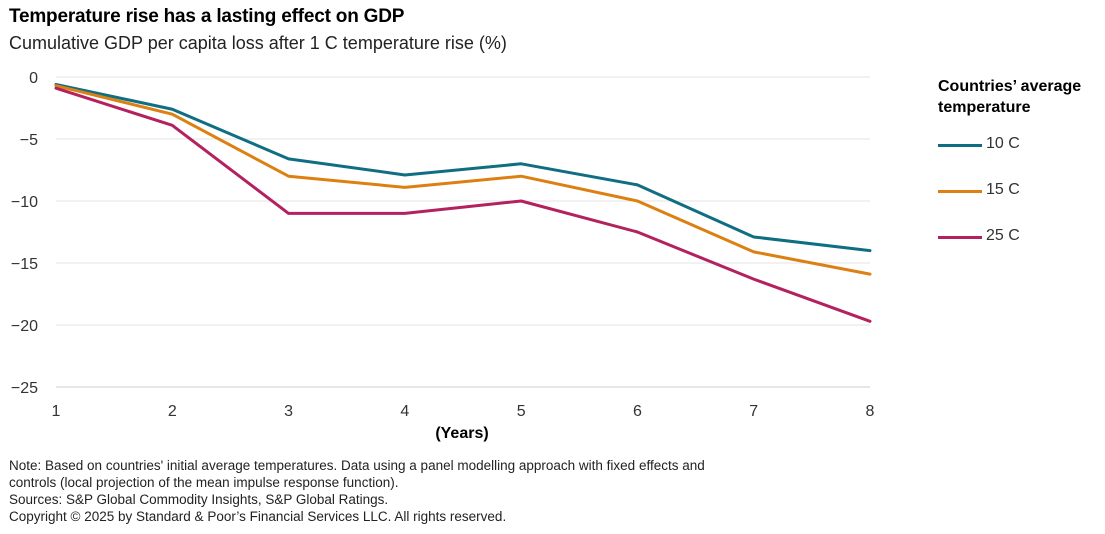  I want to click on legend-item: 25 C, so click(1020, 237).